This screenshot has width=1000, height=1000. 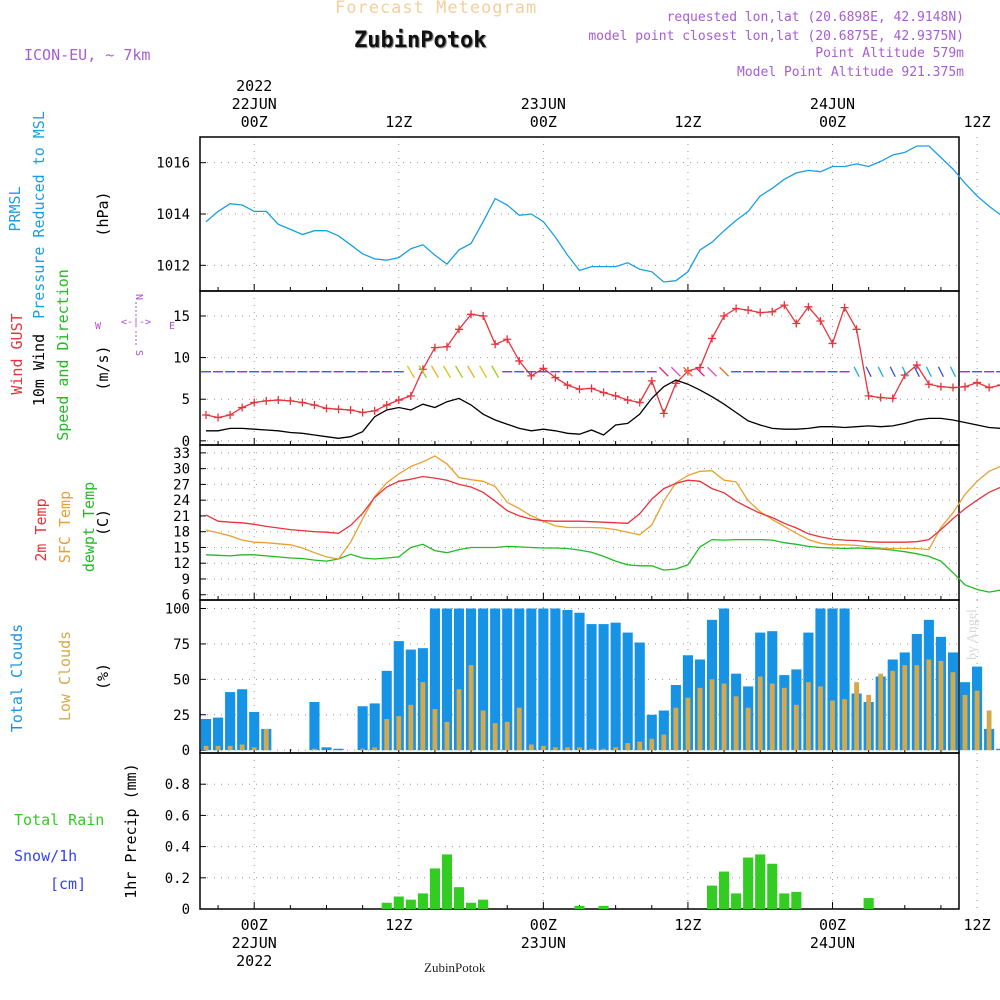 I want to click on pressure-line, so click(x=602, y=214).